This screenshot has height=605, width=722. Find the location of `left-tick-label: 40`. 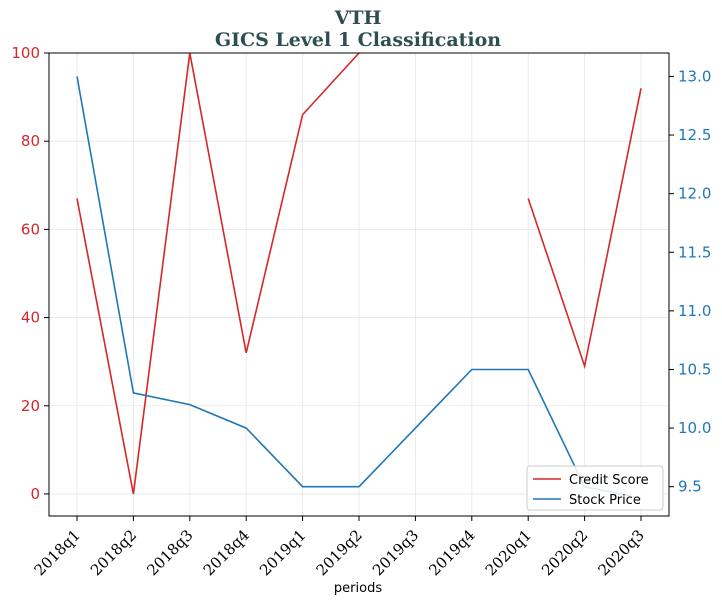

left-tick-label: 40 is located at coordinates (30, 318).